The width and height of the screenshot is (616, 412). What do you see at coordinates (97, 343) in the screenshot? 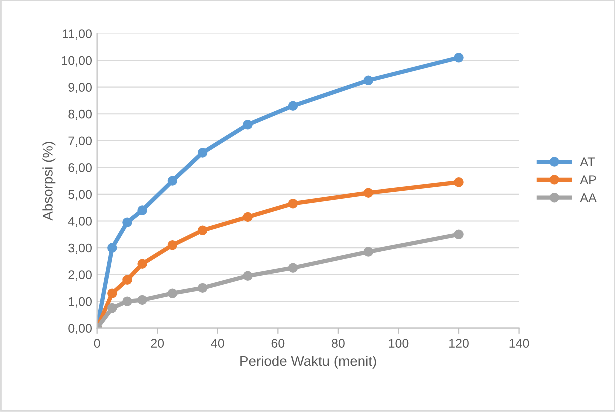
I see `x-tick-label: 0` at bounding box center [97, 343].